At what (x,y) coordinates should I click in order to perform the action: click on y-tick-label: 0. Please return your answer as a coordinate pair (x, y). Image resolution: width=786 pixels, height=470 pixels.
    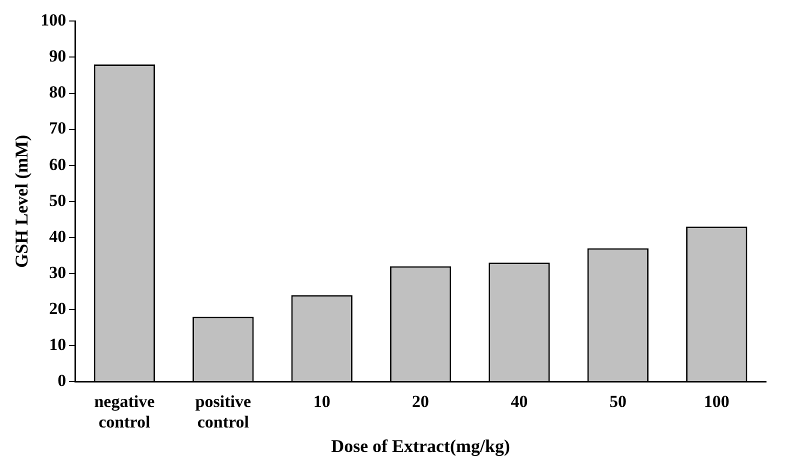
    Looking at the image, I should click on (62, 380).